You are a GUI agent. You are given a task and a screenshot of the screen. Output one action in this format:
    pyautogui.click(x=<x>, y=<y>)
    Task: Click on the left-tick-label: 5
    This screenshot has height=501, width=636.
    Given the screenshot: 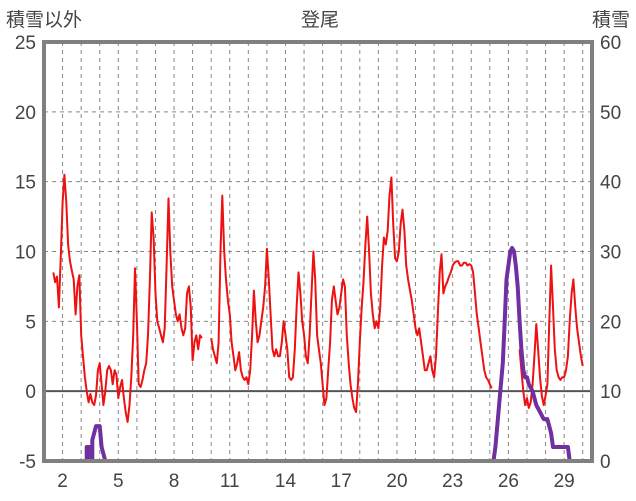 What is the action you would take?
    pyautogui.click(x=30, y=322)
    